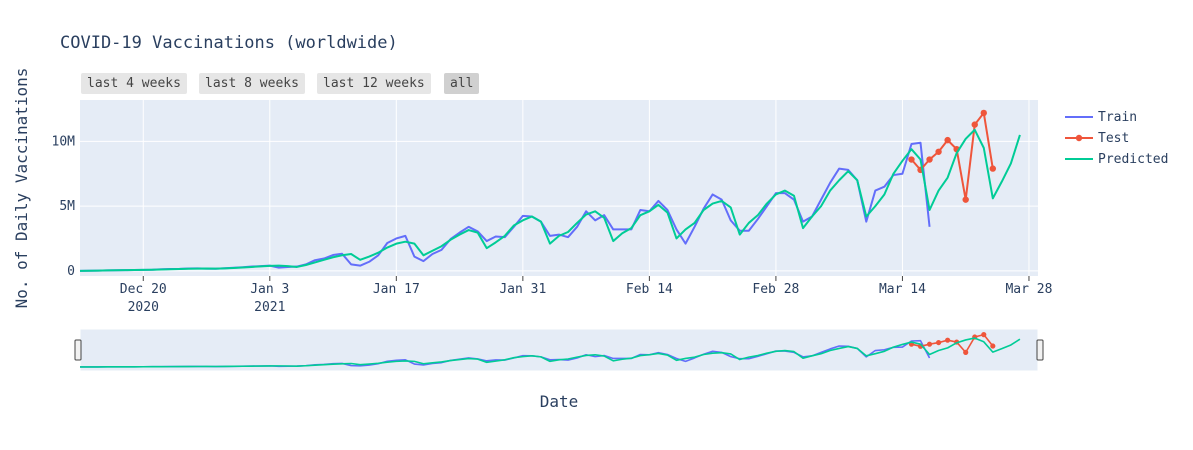  I want to click on range-button-last-12-weeks: last 12 weeks, so click(374, 83).